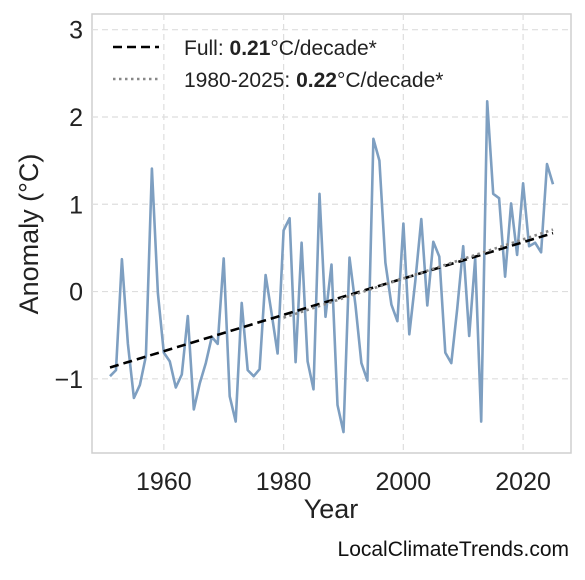  I want to click on x-tick-label: 2000, so click(404, 482).